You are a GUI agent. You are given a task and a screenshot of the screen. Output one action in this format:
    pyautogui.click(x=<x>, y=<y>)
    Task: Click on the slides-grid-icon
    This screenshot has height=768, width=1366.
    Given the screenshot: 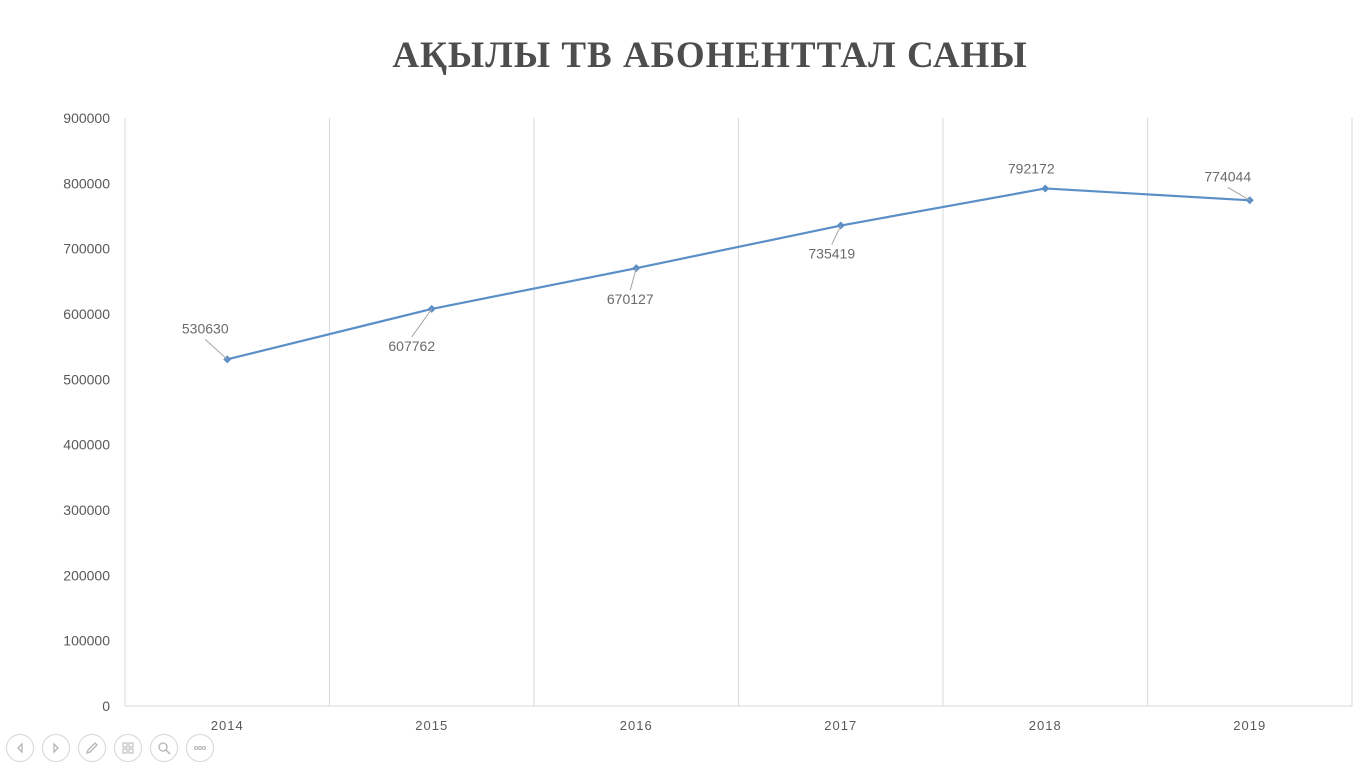 What is the action you would take?
    pyautogui.click(x=128, y=748)
    